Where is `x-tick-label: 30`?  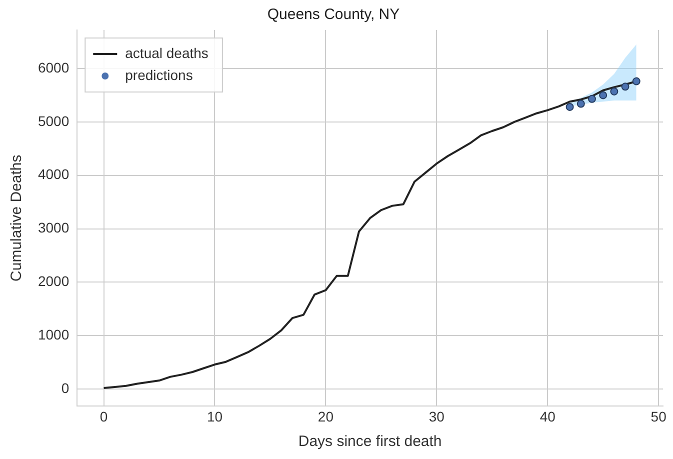
x-tick-label: 30 is located at coordinates (436, 416).